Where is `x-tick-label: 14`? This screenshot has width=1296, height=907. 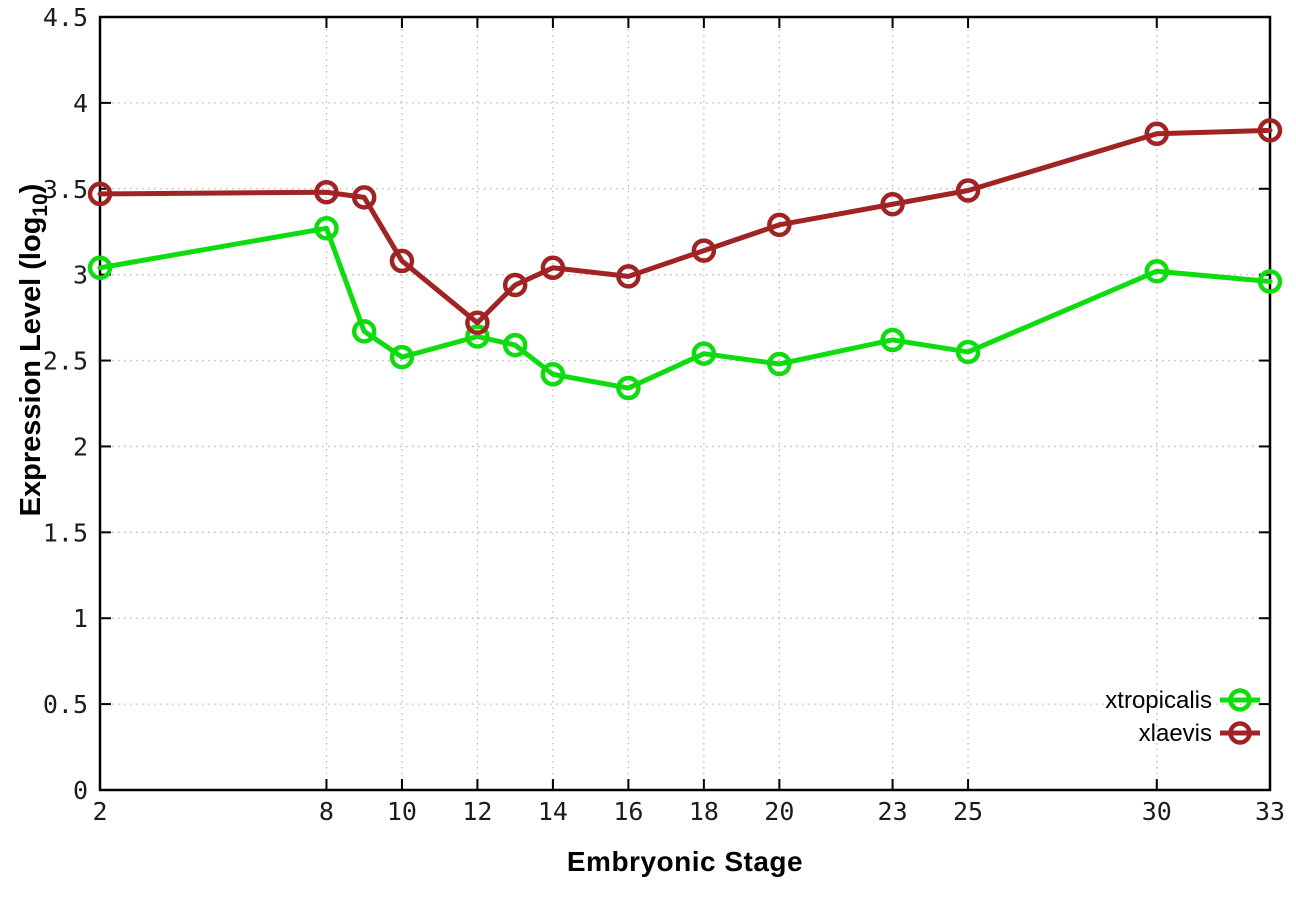
x-tick-label: 14 is located at coordinates (553, 811).